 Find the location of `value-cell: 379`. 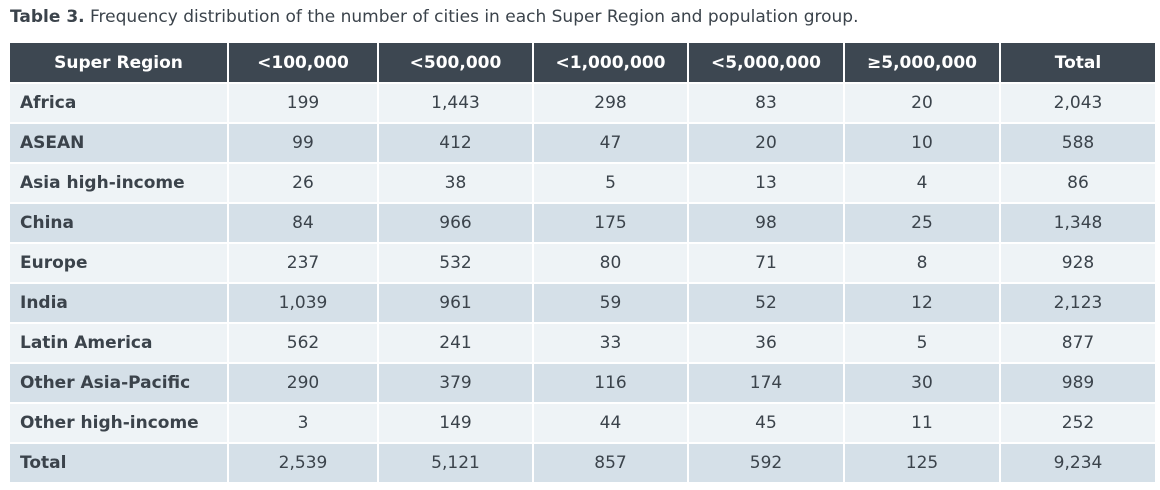

value-cell: 379 is located at coordinates (456, 382).